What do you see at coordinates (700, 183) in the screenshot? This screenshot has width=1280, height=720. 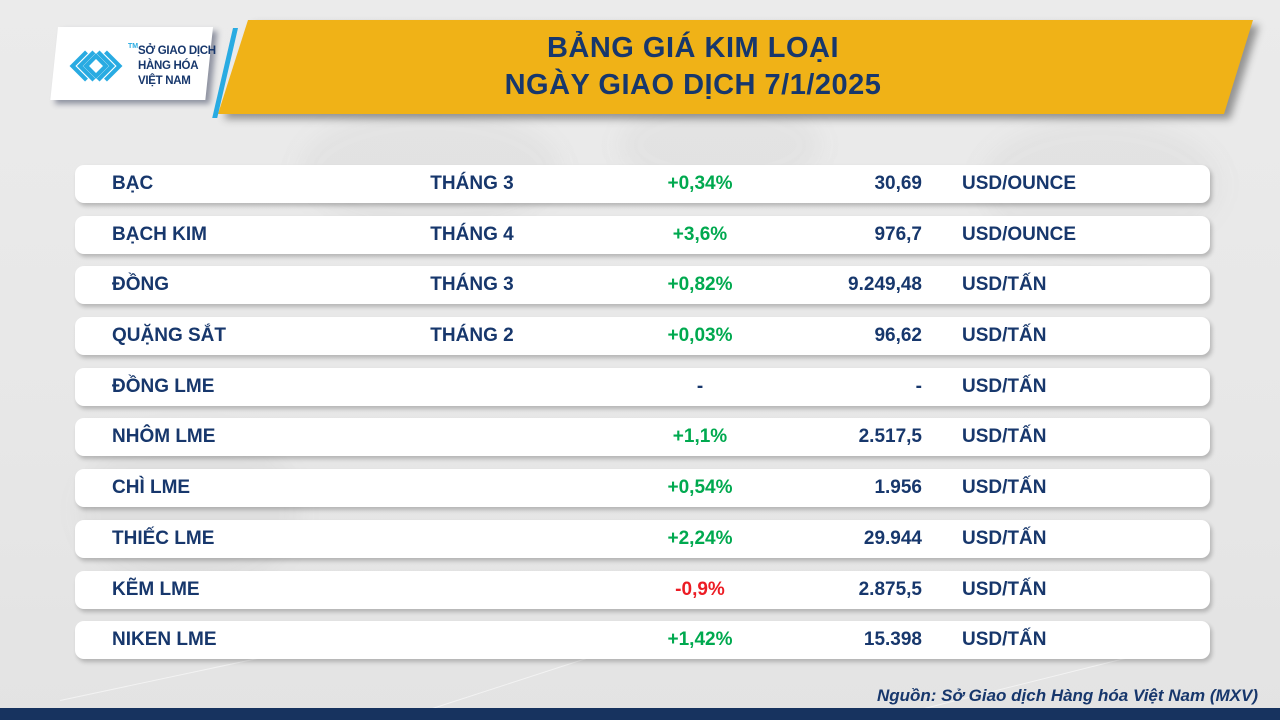 I see `percent-change: +0,34%` at bounding box center [700, 183].